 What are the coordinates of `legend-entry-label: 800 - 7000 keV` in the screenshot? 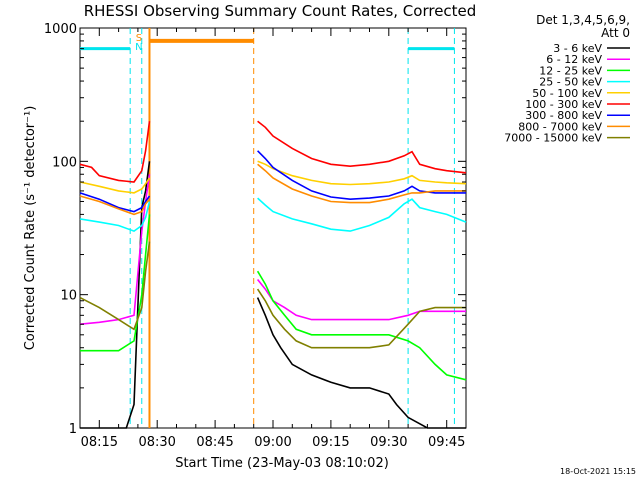 It's located at (560, 126).